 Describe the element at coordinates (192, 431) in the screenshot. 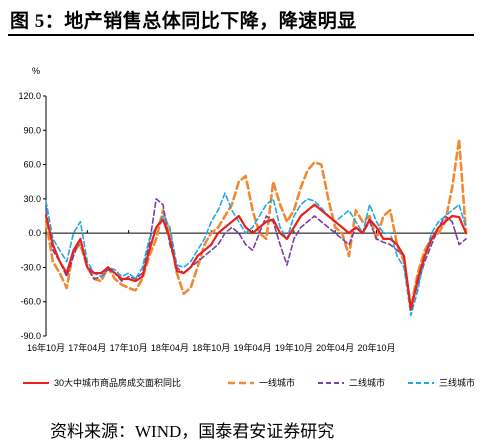

I see `source-note: 资料来源：WIND，国泰君安证券研究` at that location.